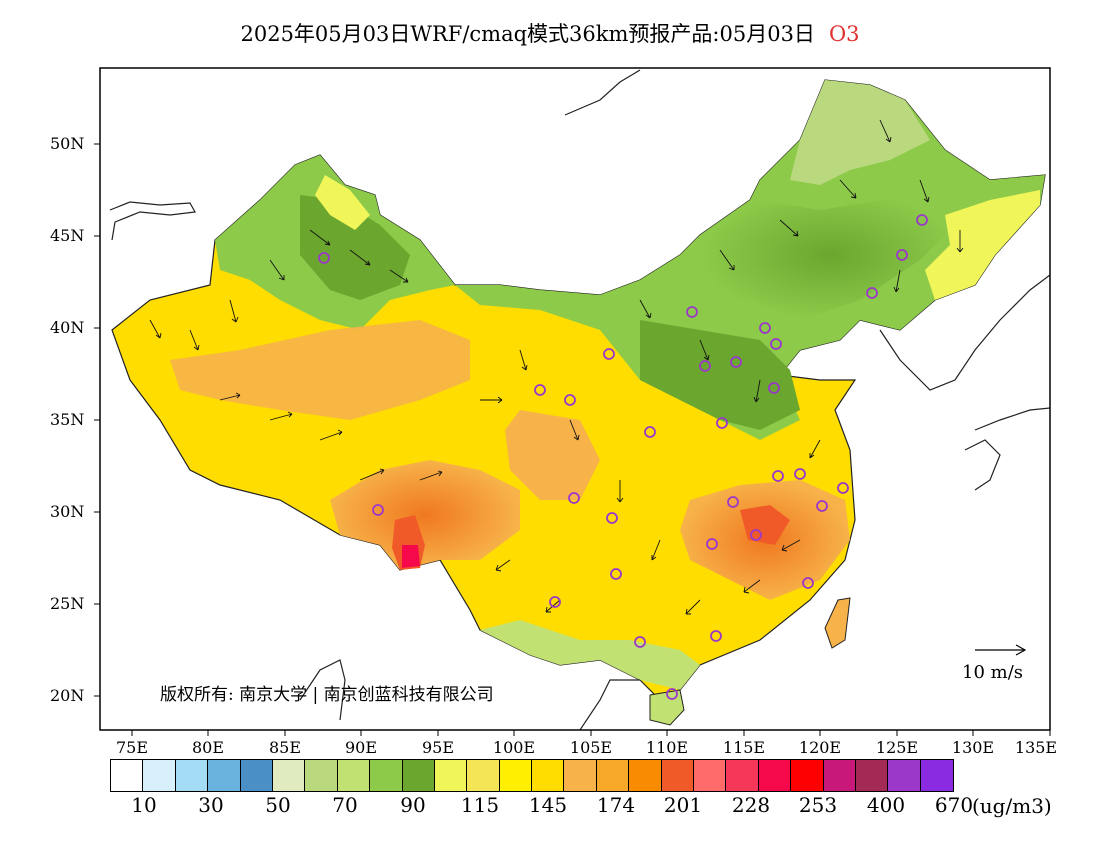 Image resolution: width=1100 pixels, height=850 pixels. I want to click on north-plain-green, so click(720, 375).